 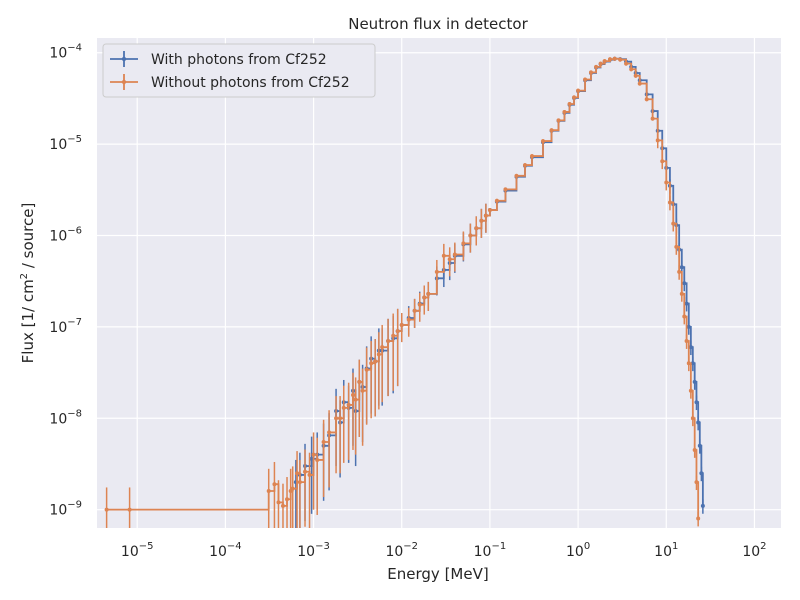 What do you see at coordinates (74, 413) in the screenshot?
I see `y-tick-exponent: −8` at bounding box center [74, 413].